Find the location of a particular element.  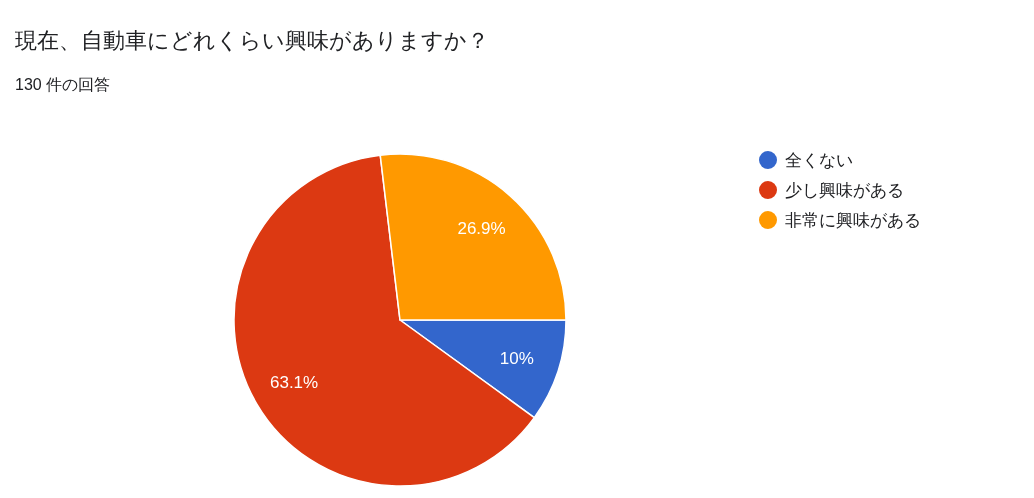

legend-label: 少し興味がある is located at coordinates (844, 190).